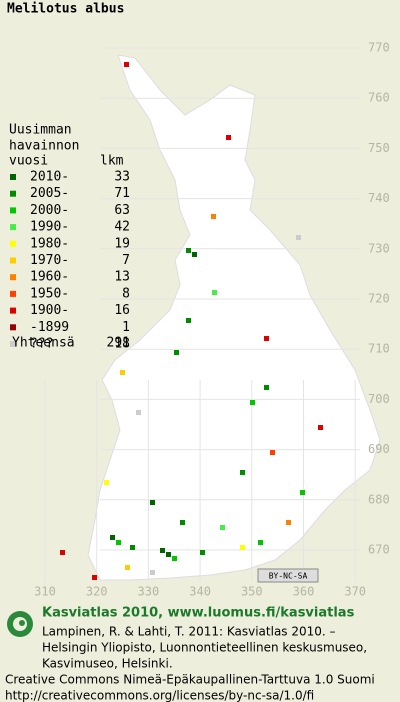  Describe the element at coordinates (112, 161) in the screenshot. I see `legend-col-count: lkm` at that location.